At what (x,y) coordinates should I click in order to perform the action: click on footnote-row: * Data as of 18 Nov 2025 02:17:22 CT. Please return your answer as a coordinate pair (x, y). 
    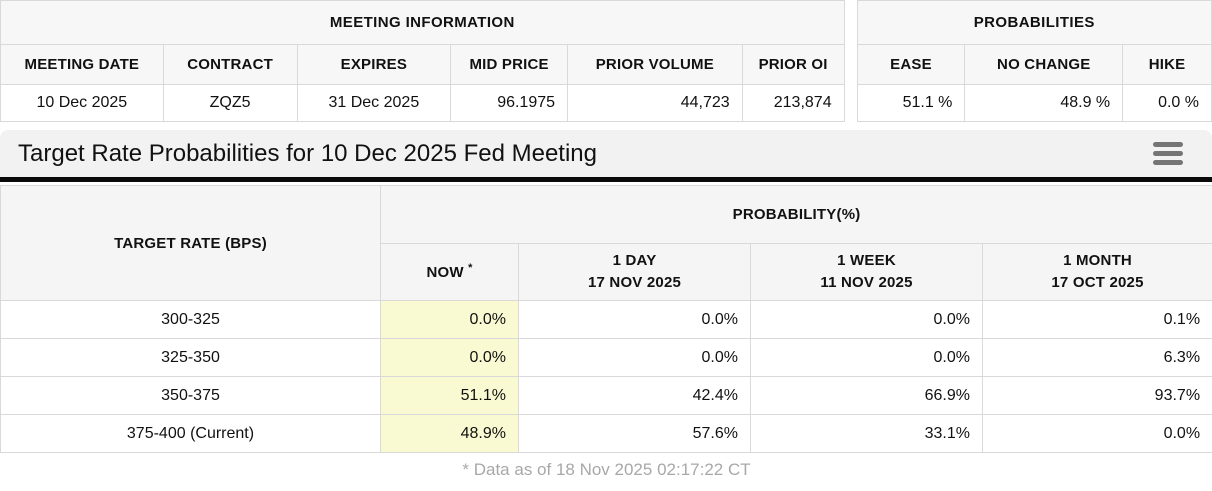
    Looking at the image, I should click on (606, 469).